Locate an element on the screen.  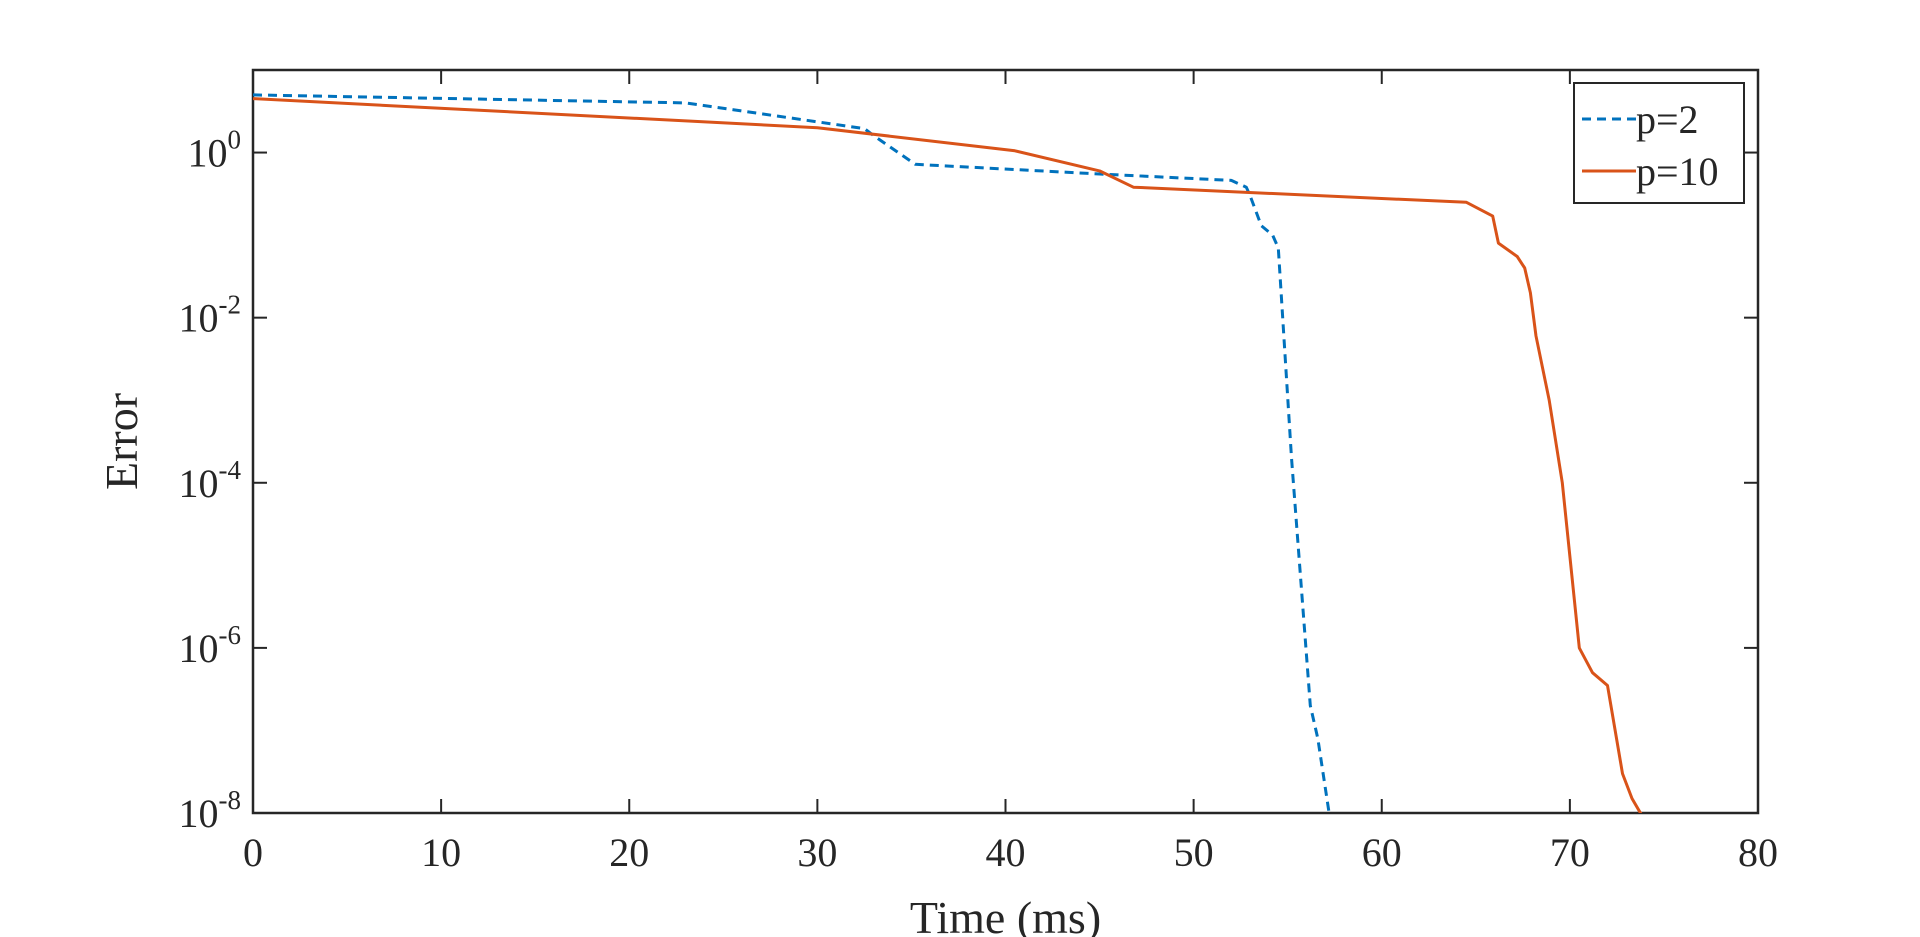
y-tick-label: 10⁻⁸ is located at coordinates (210, 810).